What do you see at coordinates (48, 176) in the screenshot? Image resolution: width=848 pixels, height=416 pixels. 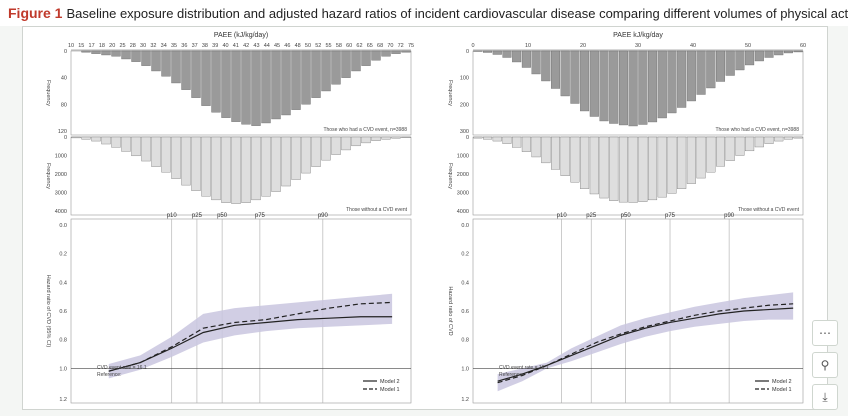 I see `left-hist-bottom-ylabel: Frequency` at bounding box center [48, 176].